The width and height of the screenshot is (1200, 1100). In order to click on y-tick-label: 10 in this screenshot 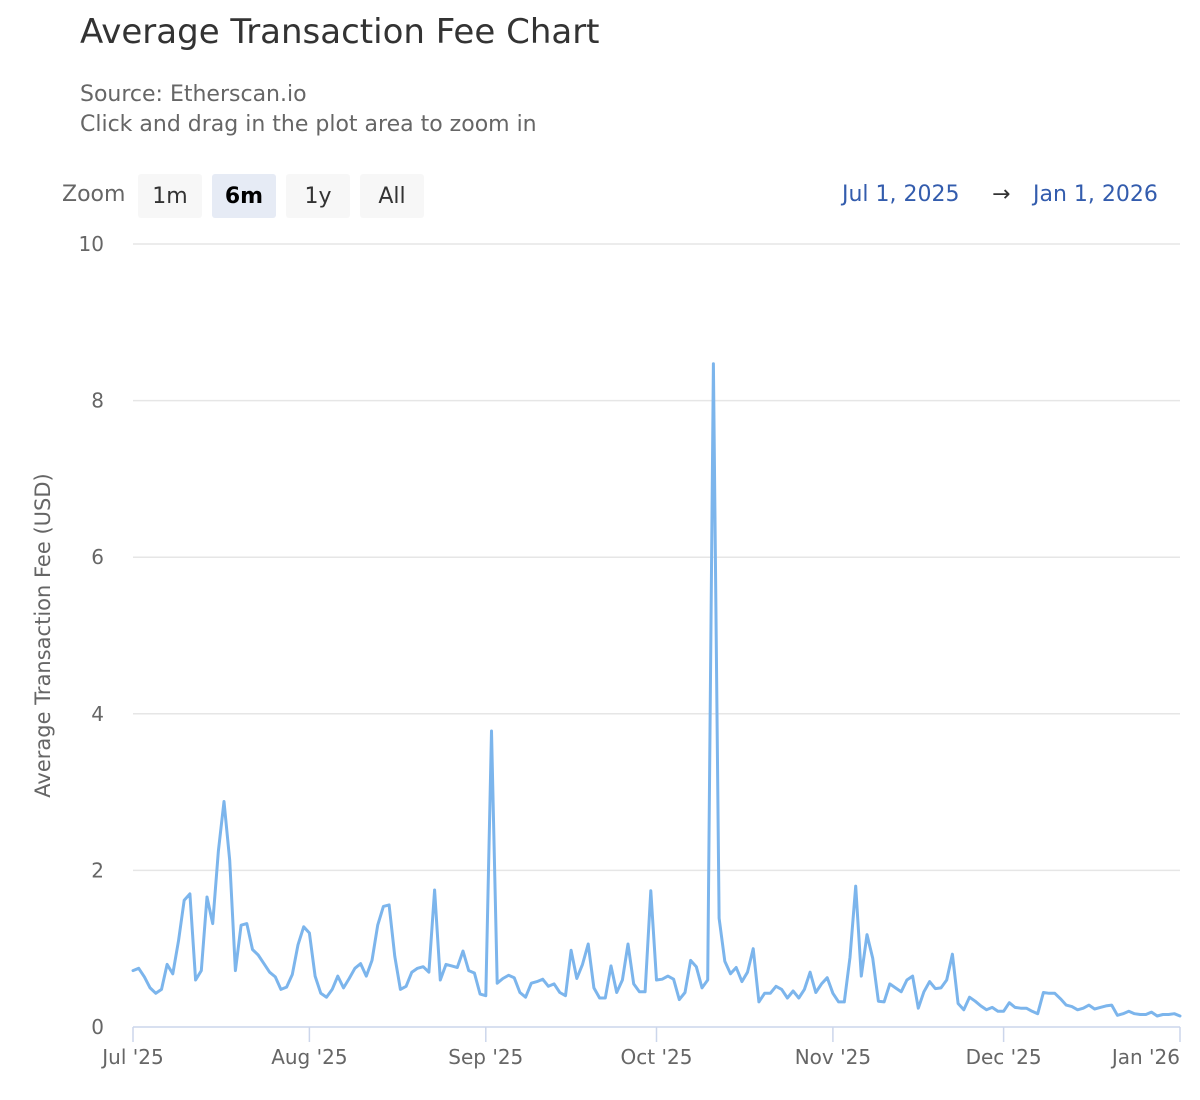, I will do `click(91, 244)`.